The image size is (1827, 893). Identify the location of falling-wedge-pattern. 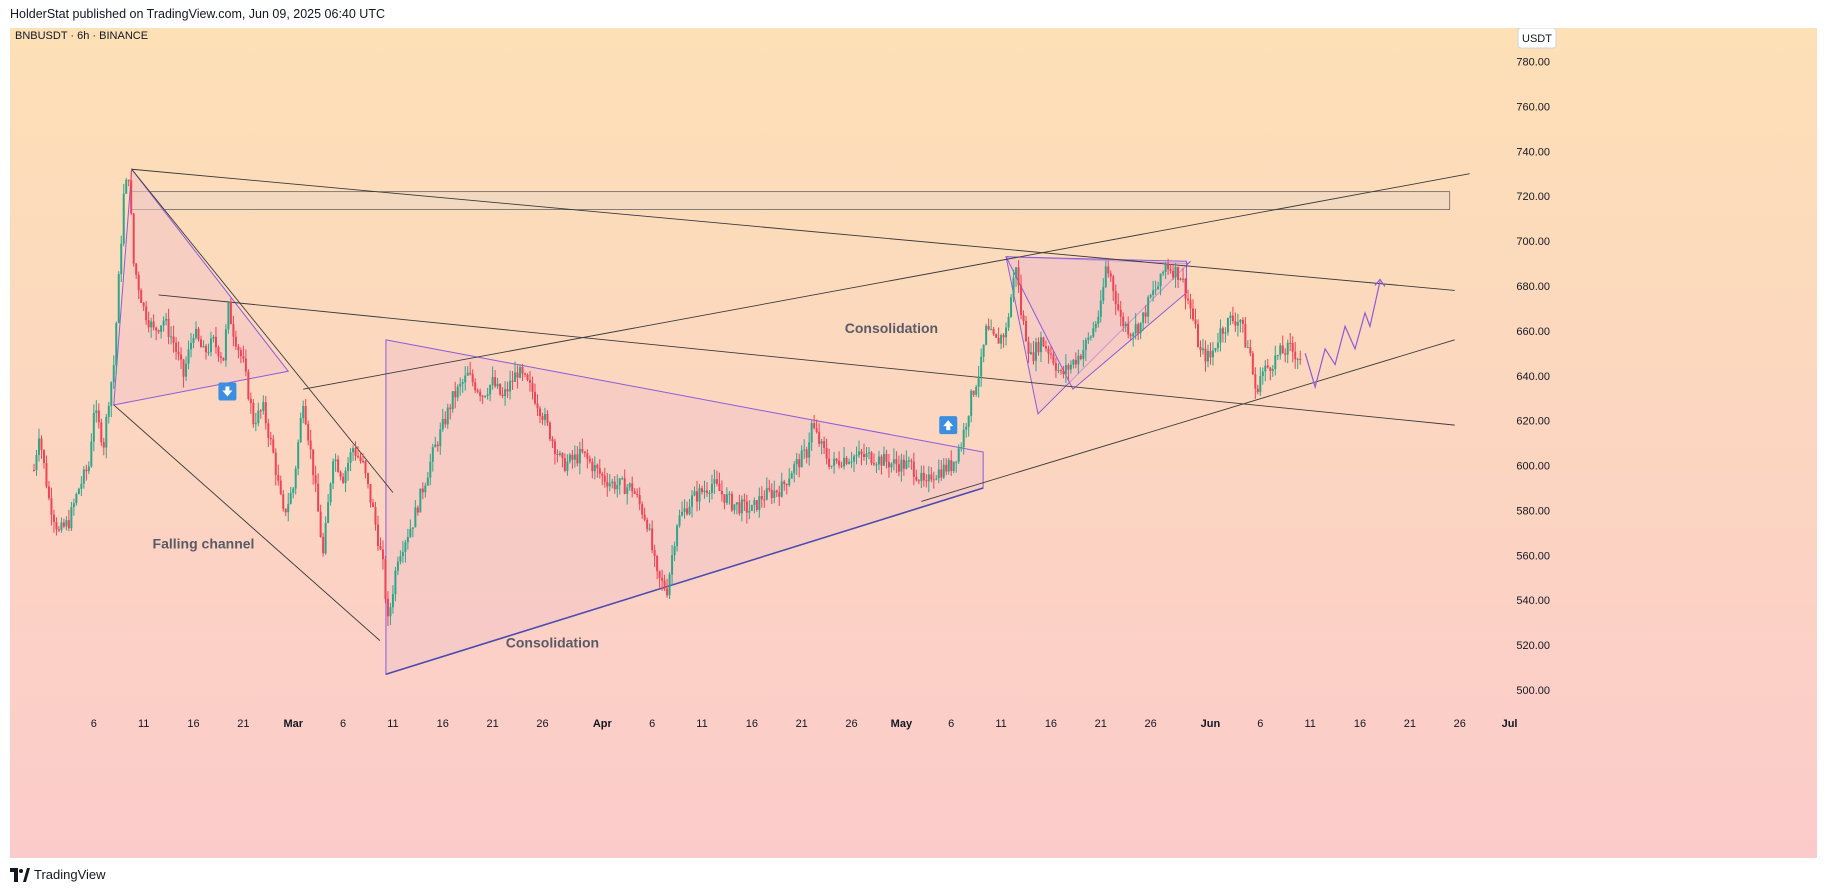
(201, 286).